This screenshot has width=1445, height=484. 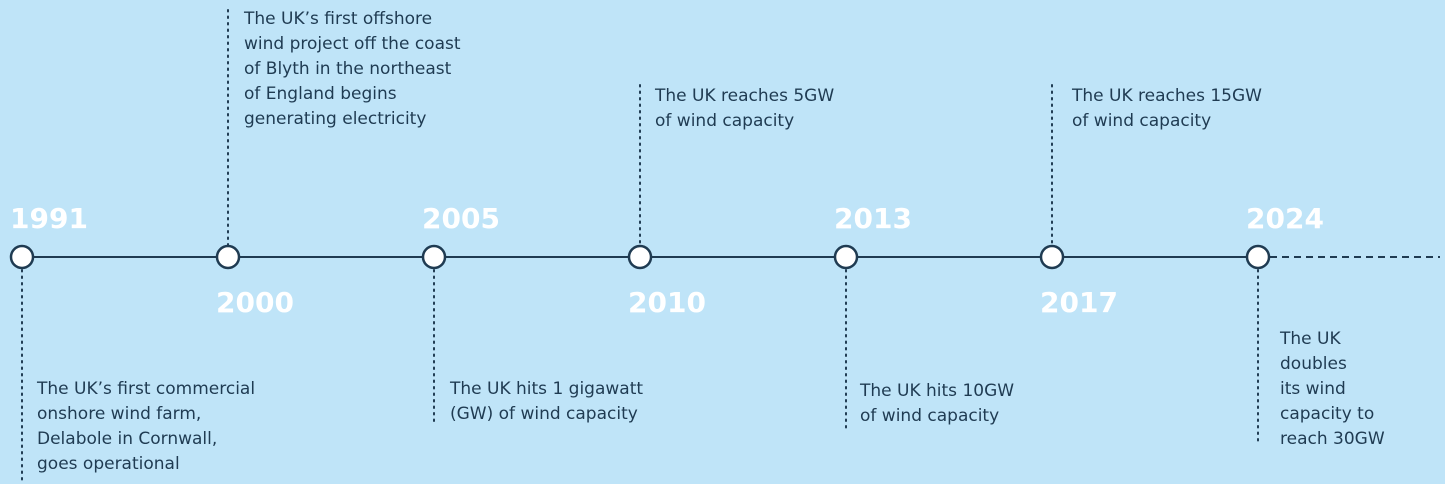 I want to click on description: capacity to, so click(x=1327, y=414).